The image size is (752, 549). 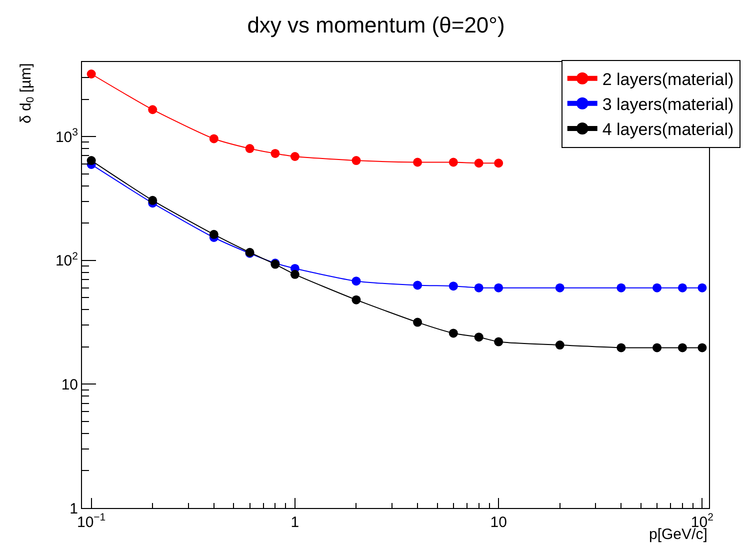 What do you see at coordinates (66, 260) in the screenshot?
I see `y-tick-label: 10$^{2}$` at bounding box center [66, 260].